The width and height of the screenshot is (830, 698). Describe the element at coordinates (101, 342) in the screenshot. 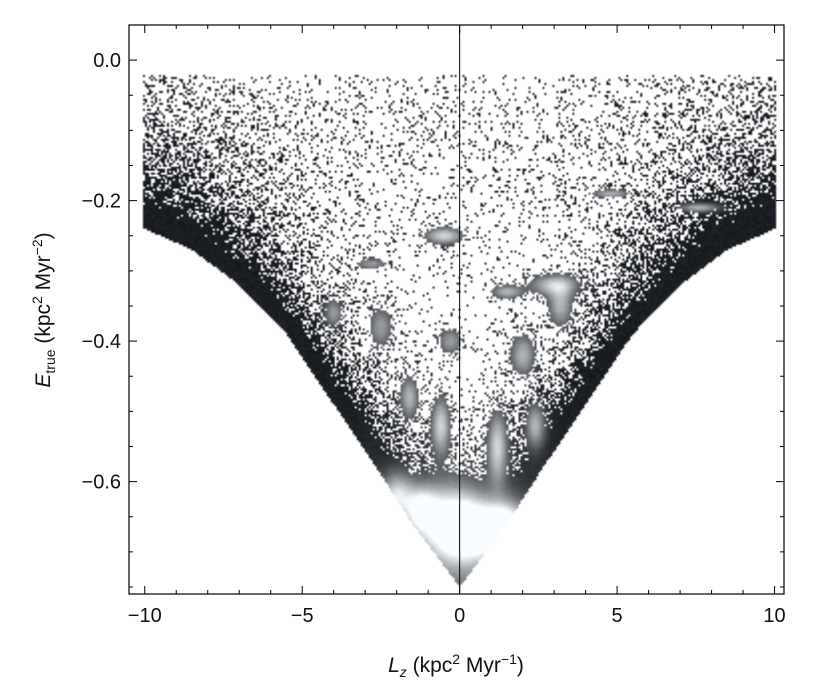

I see `y-tick-label: −0.4` at that location.